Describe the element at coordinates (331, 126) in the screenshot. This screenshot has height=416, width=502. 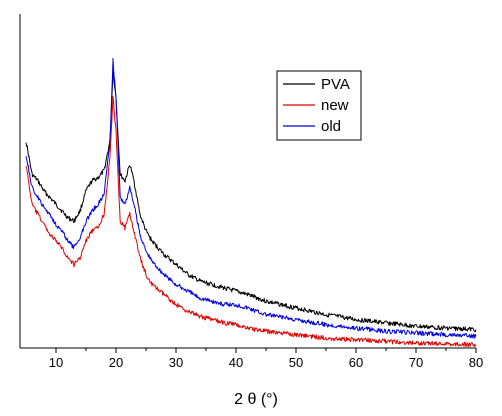
I see `legend-label: old` at that location.